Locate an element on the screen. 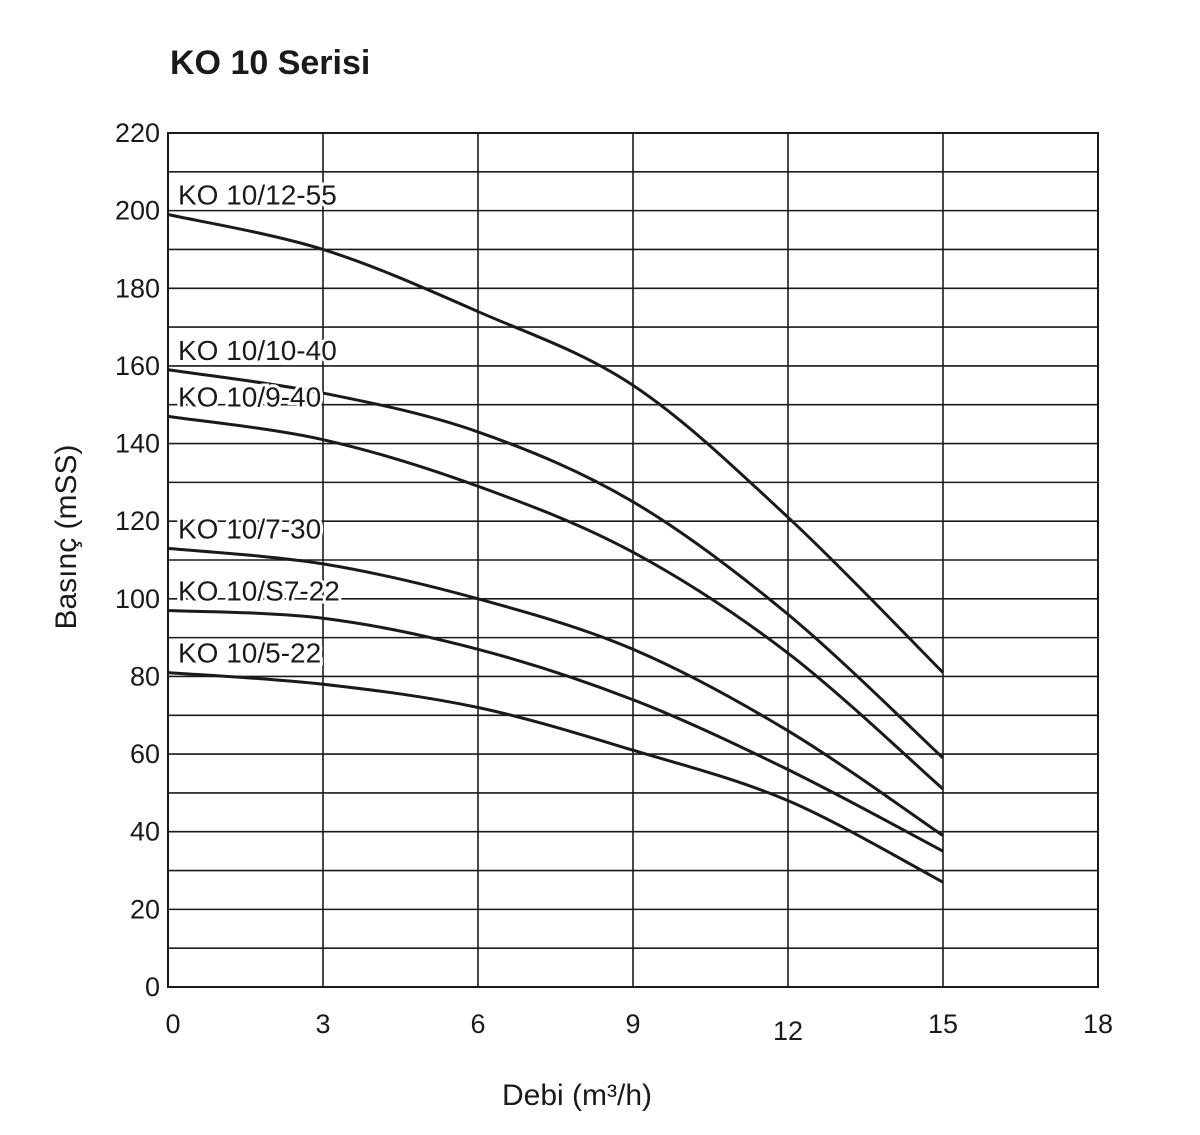 This screenshot has width=1200, height=1135. x-tick-label: 6 is located at coordinates (477, 1024).